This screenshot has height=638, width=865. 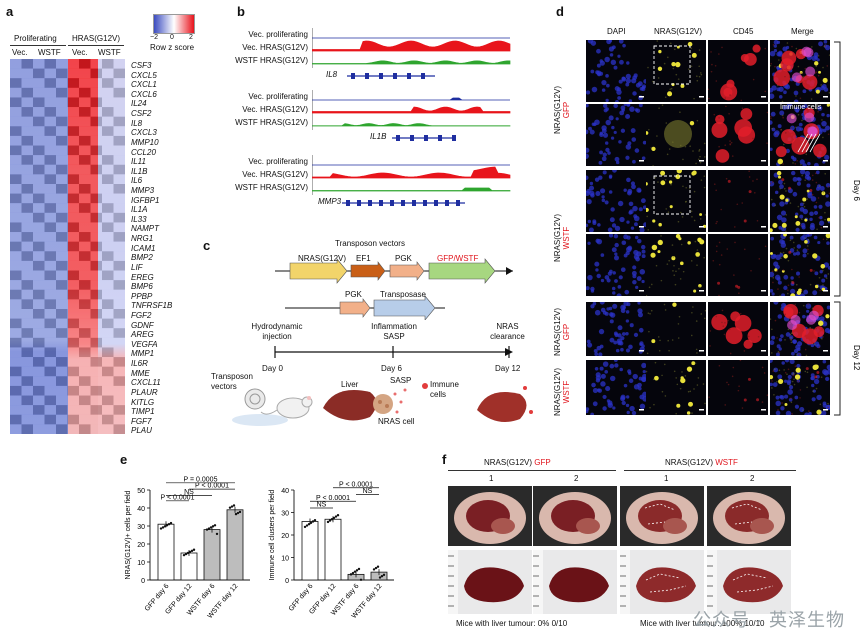 I want to click on gene-label: IL6, so click(x=137, y=181).